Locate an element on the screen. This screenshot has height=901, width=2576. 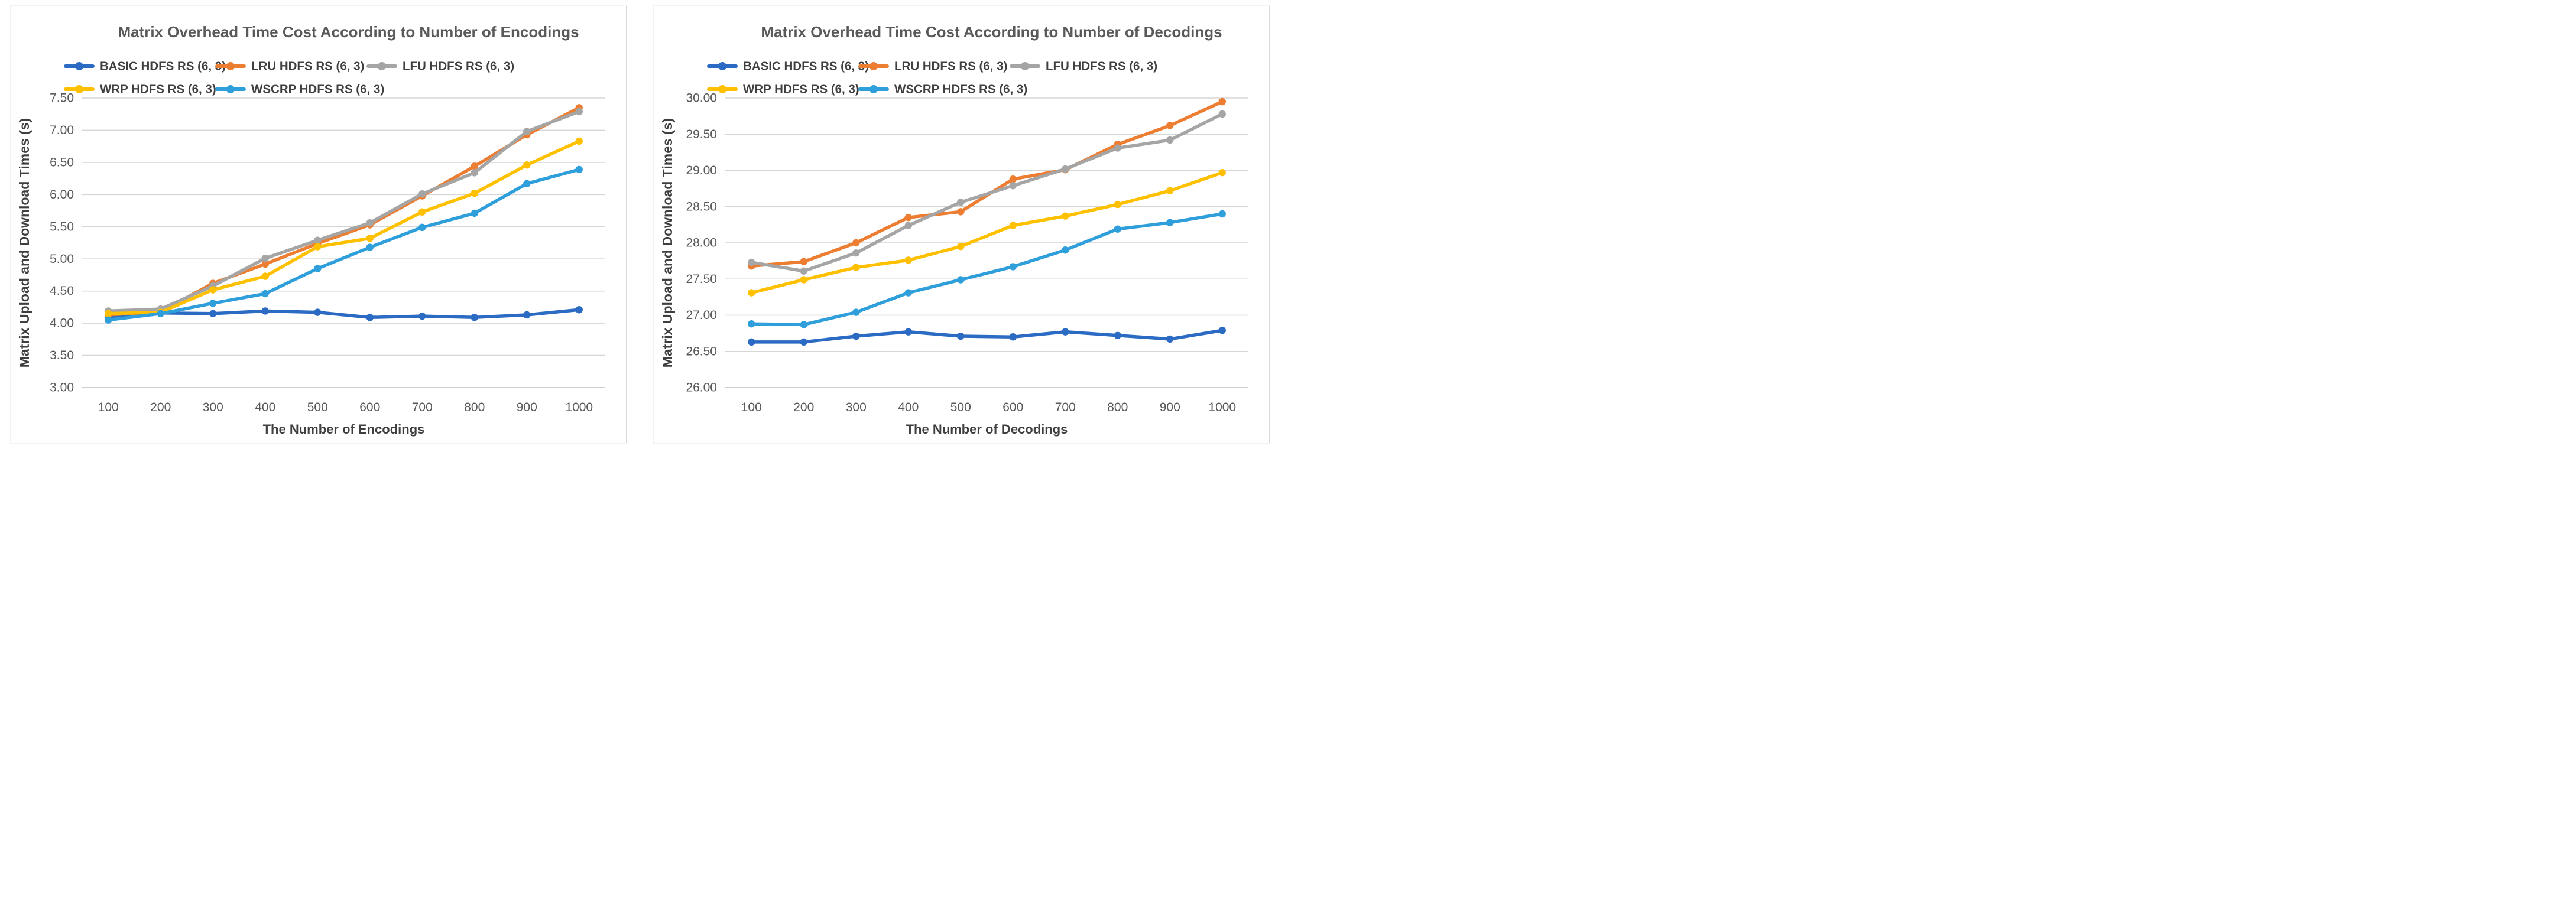
legend-item-lru: LRU HDFS RS (6, 3) is located at coordinates (932, 66).